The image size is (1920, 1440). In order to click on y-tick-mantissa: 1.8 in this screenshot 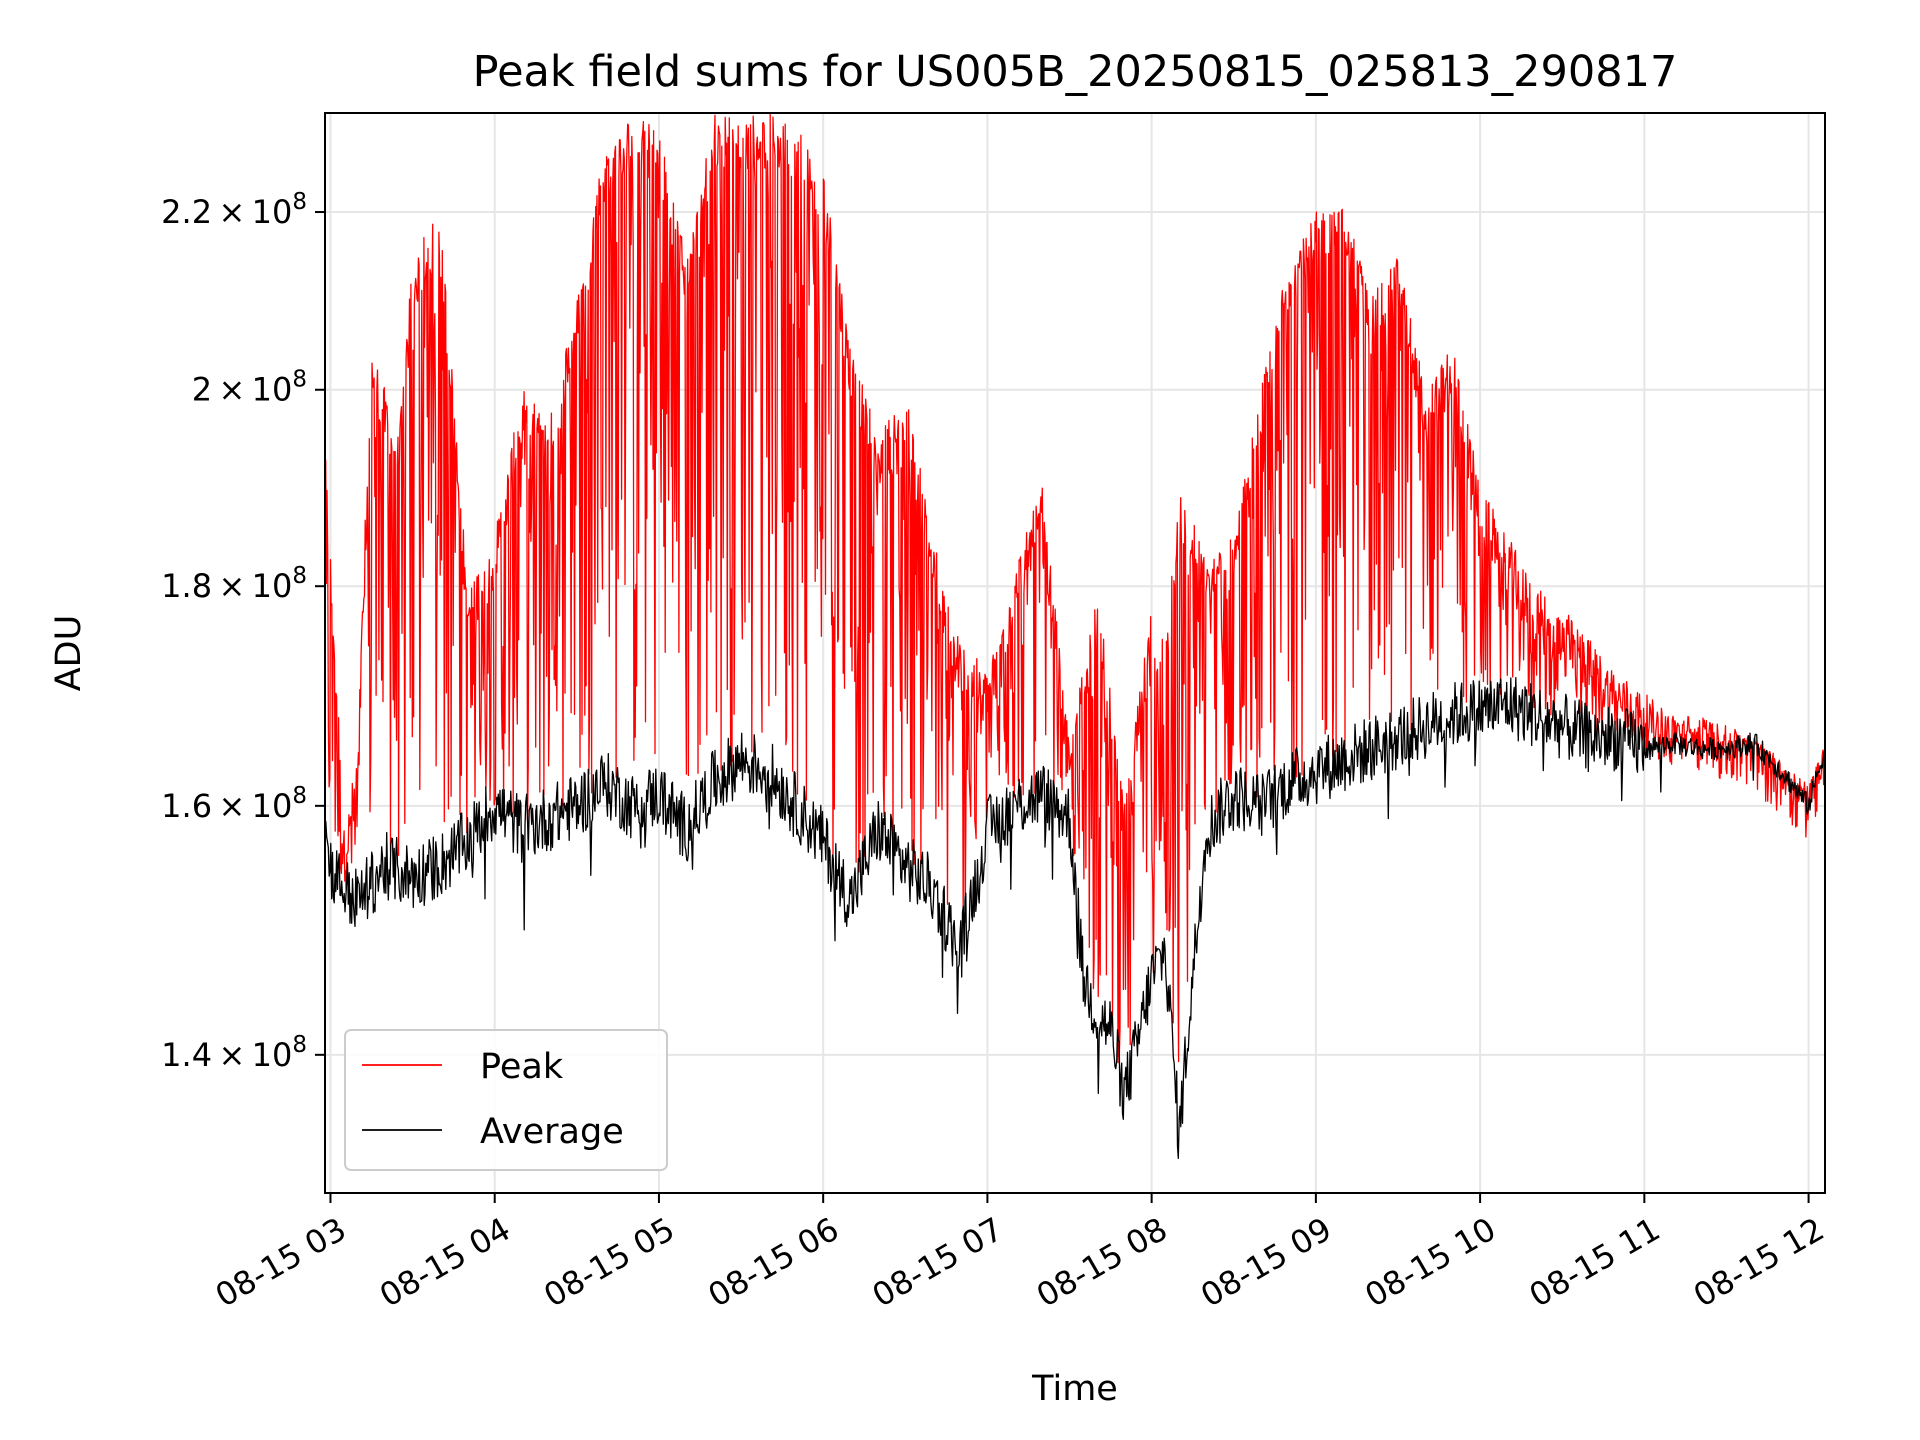, I will do `click(186, 586)`.